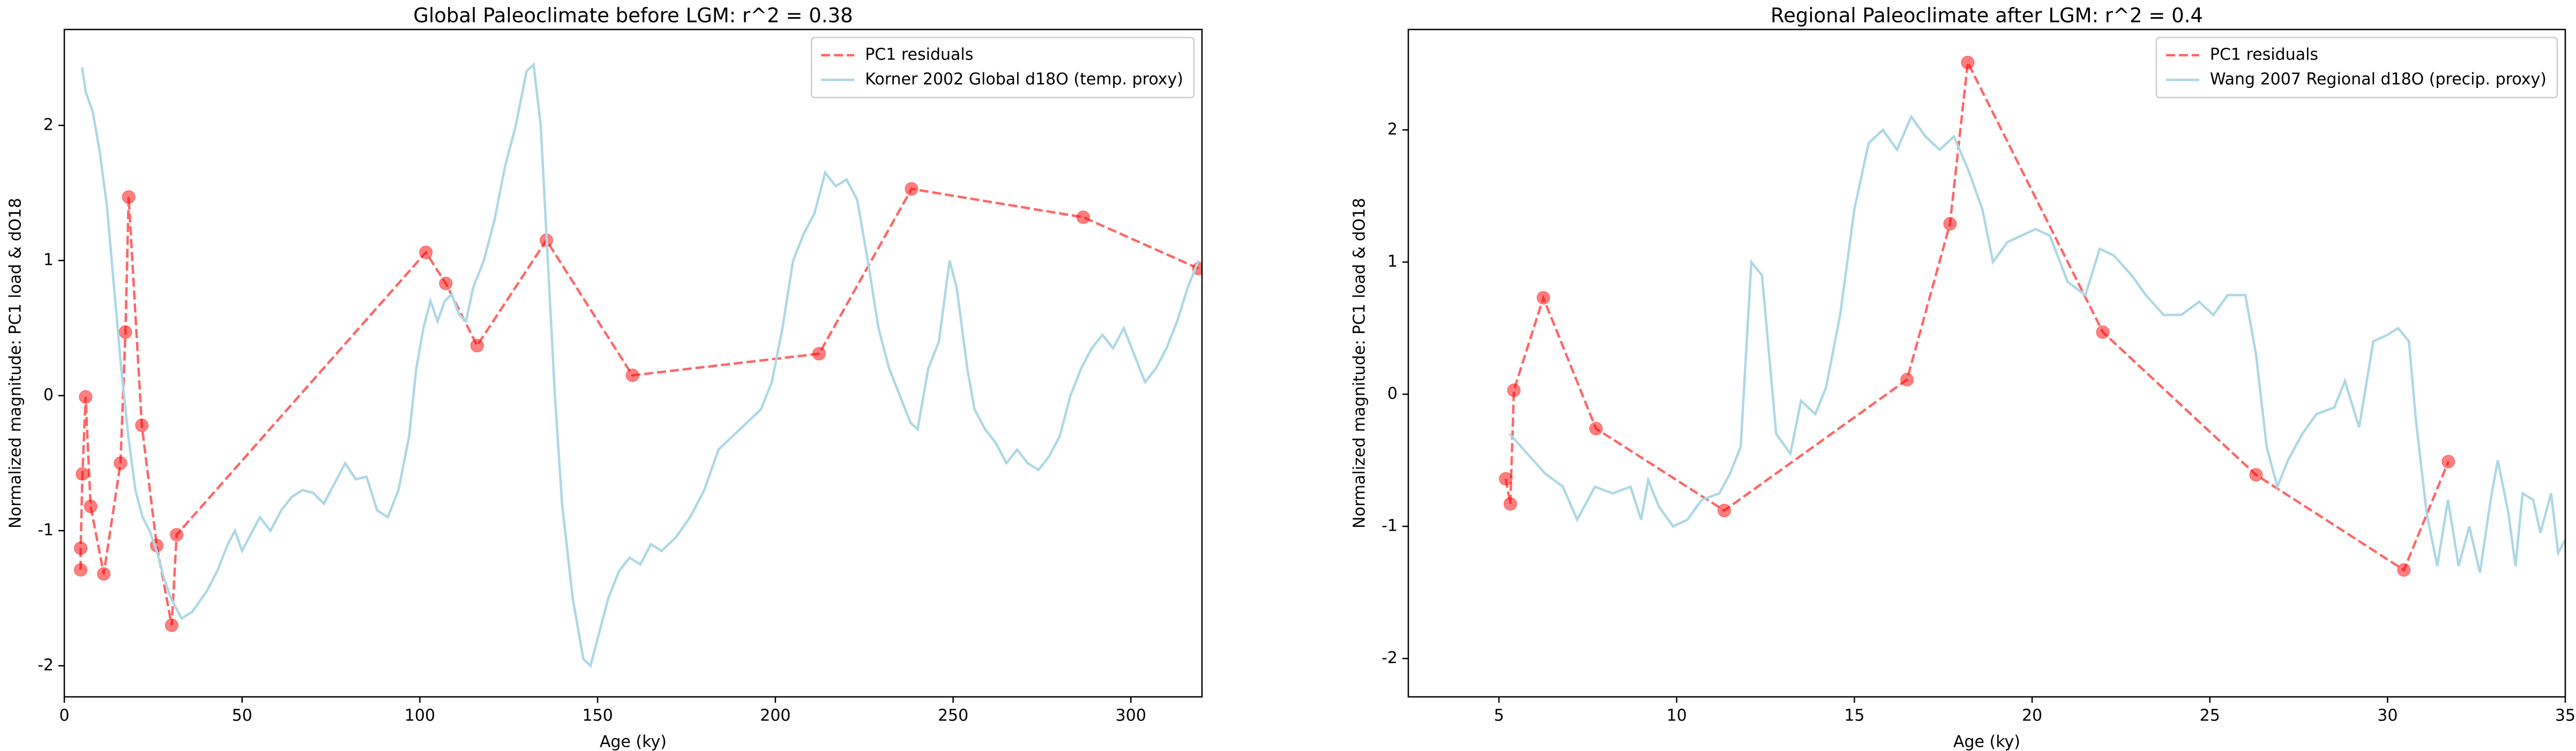  I want to click on x-tick-label: 150, so click(598, 716).